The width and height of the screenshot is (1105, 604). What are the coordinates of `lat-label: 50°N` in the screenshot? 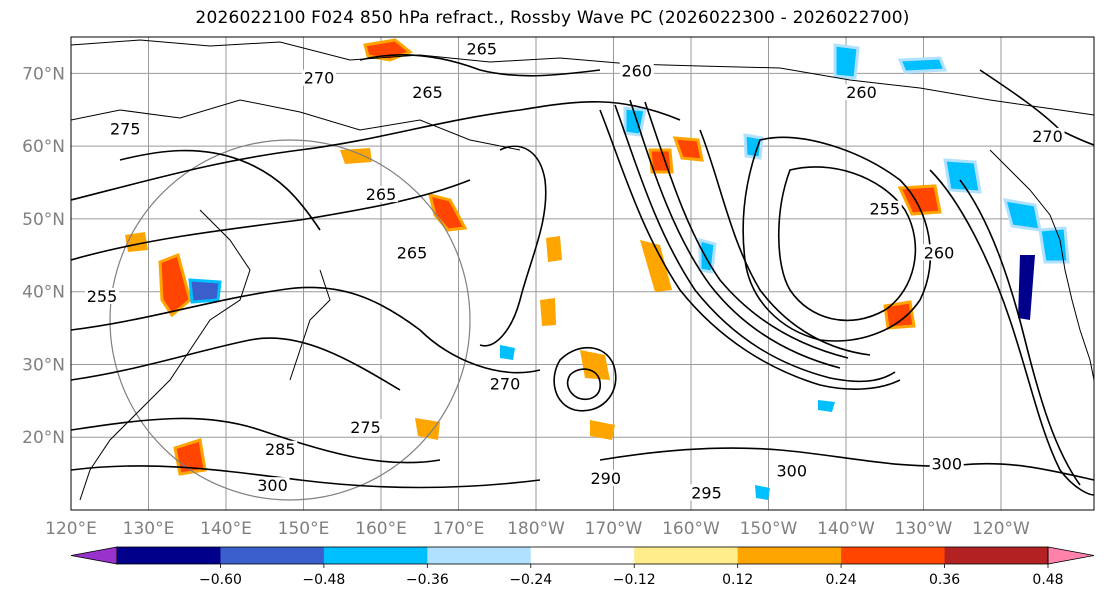 It's located at (43, 220).